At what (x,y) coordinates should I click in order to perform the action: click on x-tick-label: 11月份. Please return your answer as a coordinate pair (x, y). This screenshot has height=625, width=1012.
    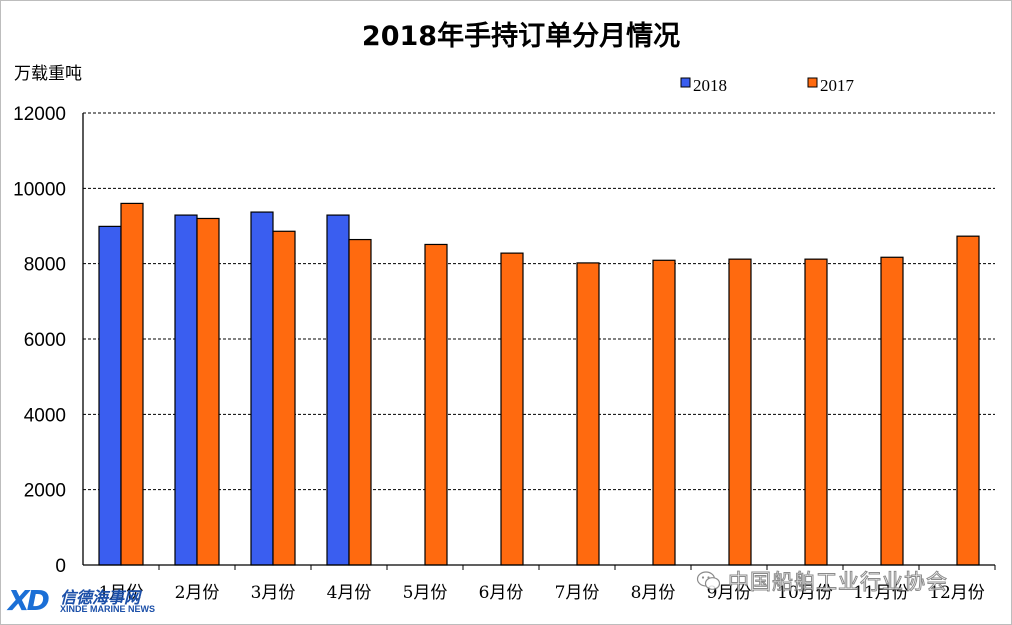
    Looking at the image, I should click on (881, 593).